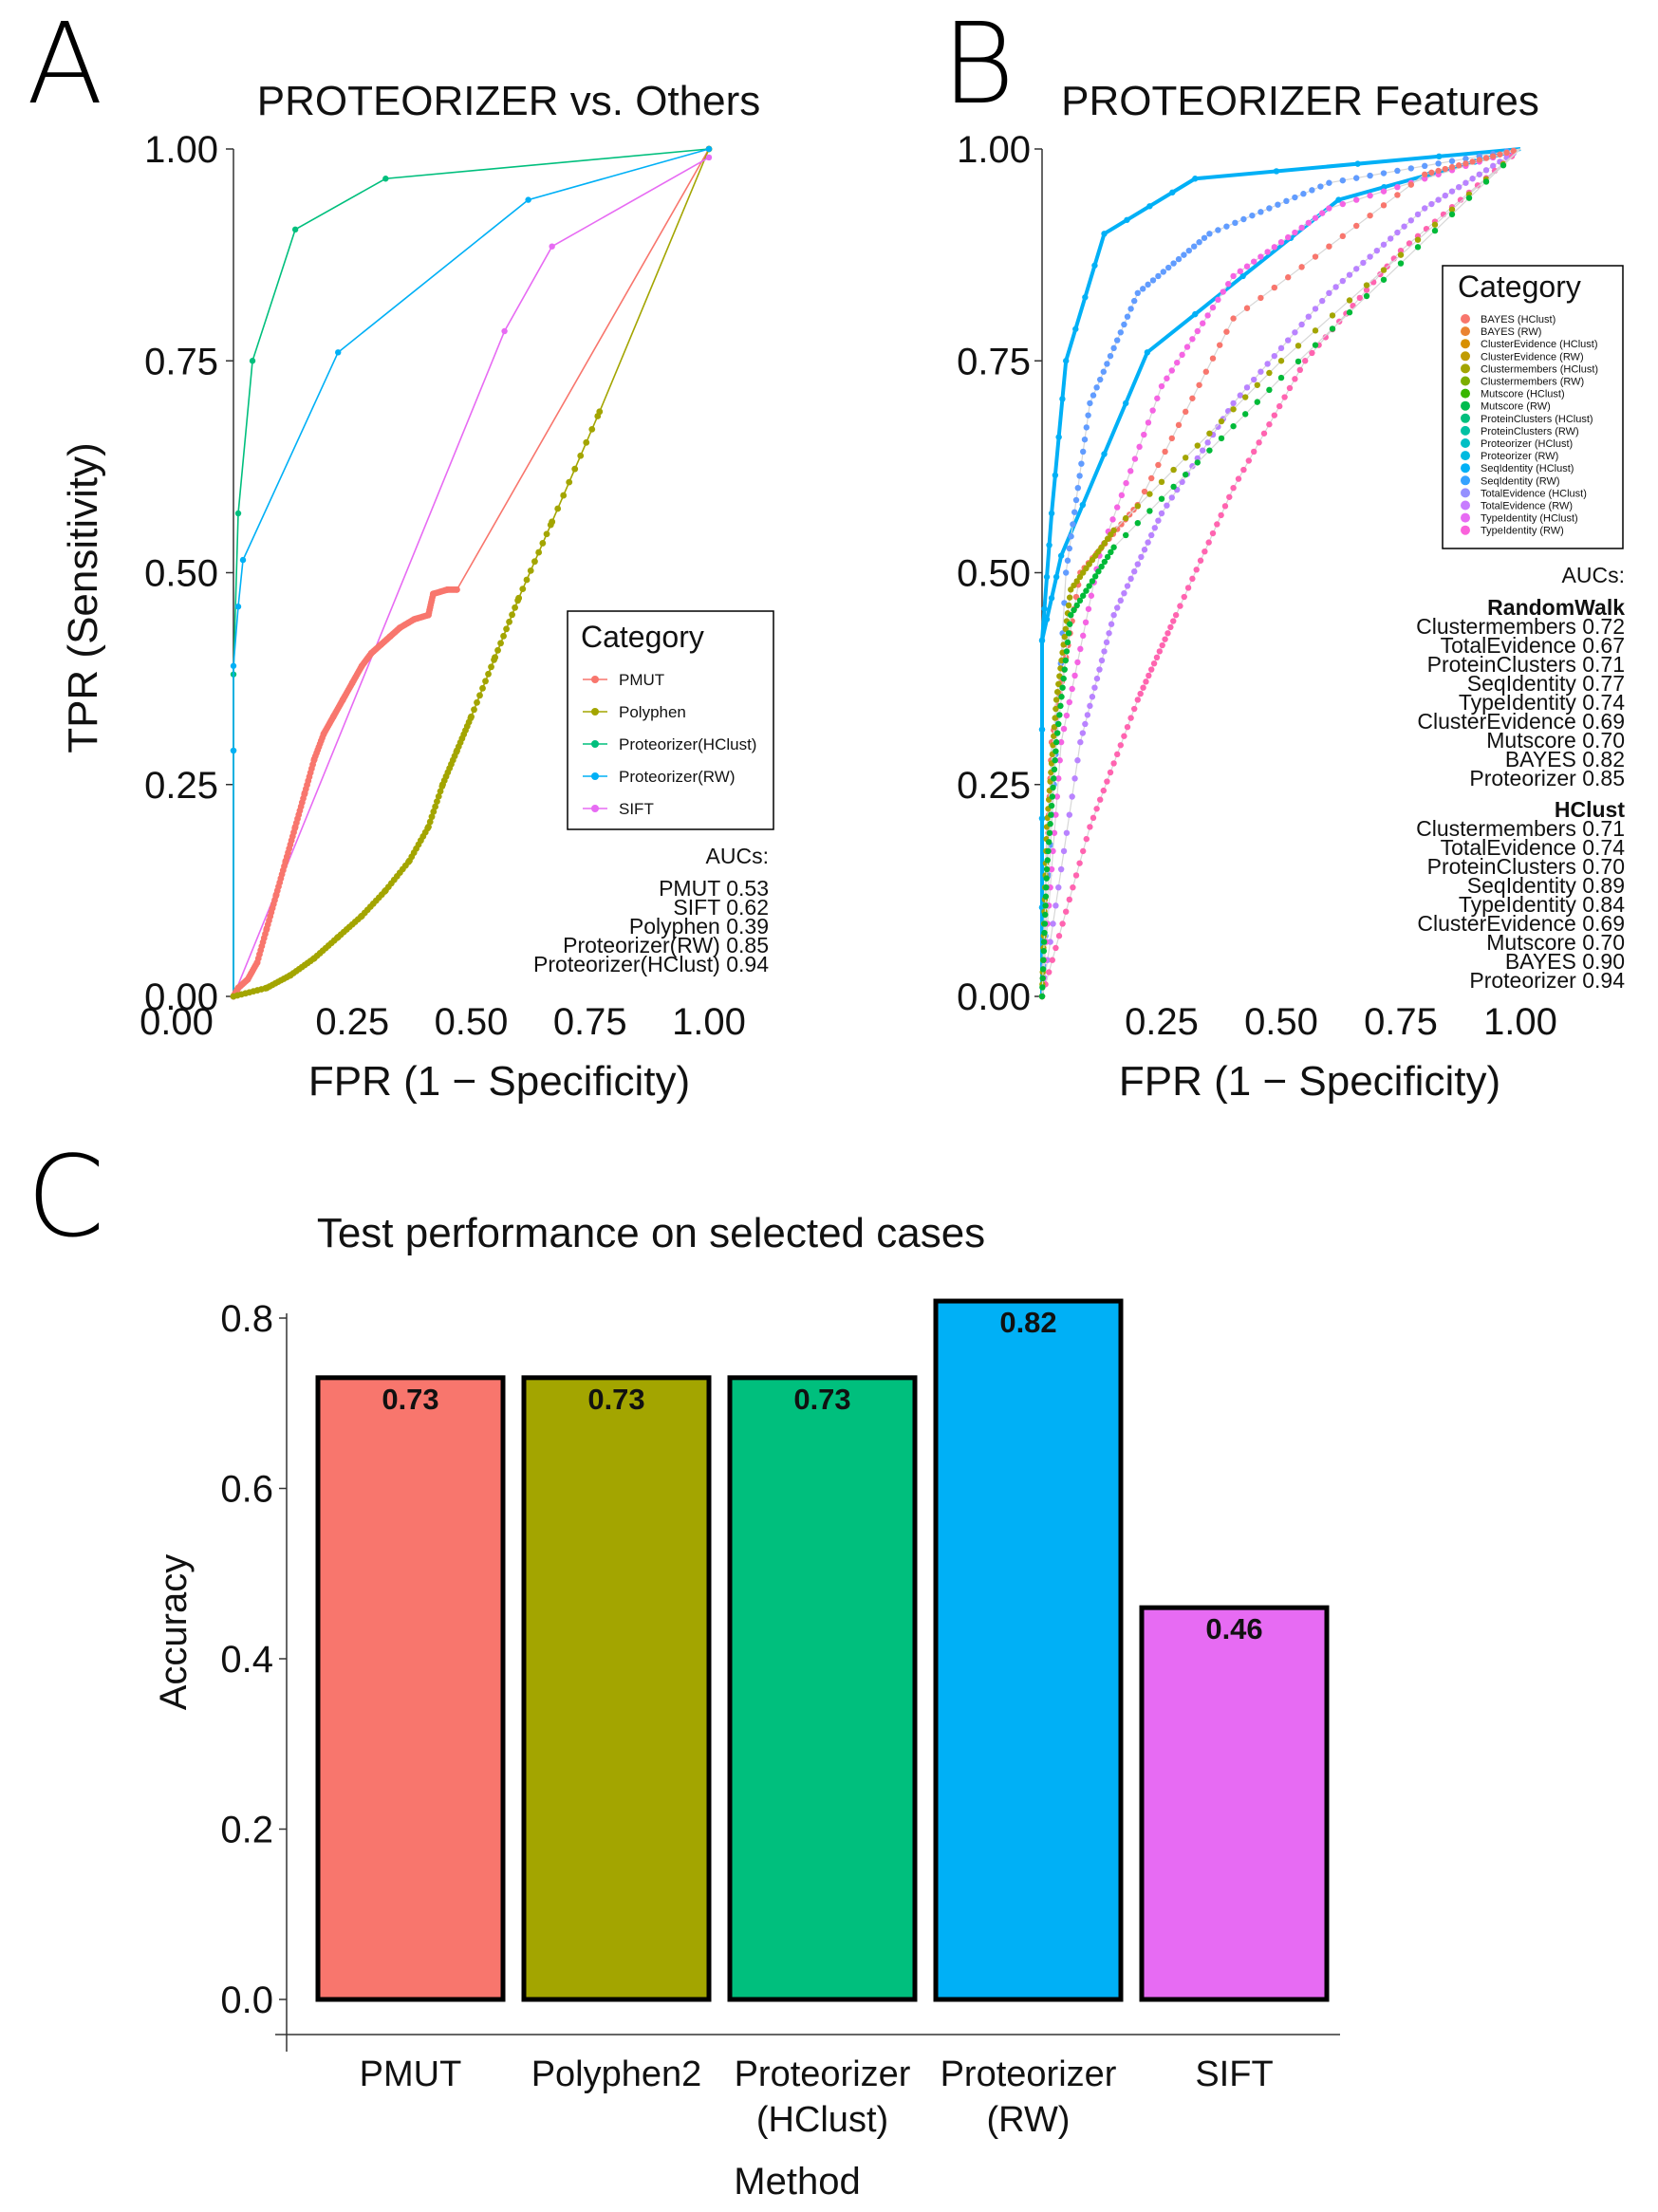 The height and width of the screenshot is (2212, 1658). I want to click on auc-group-heading: RandomWalk, so click(1556, 607).